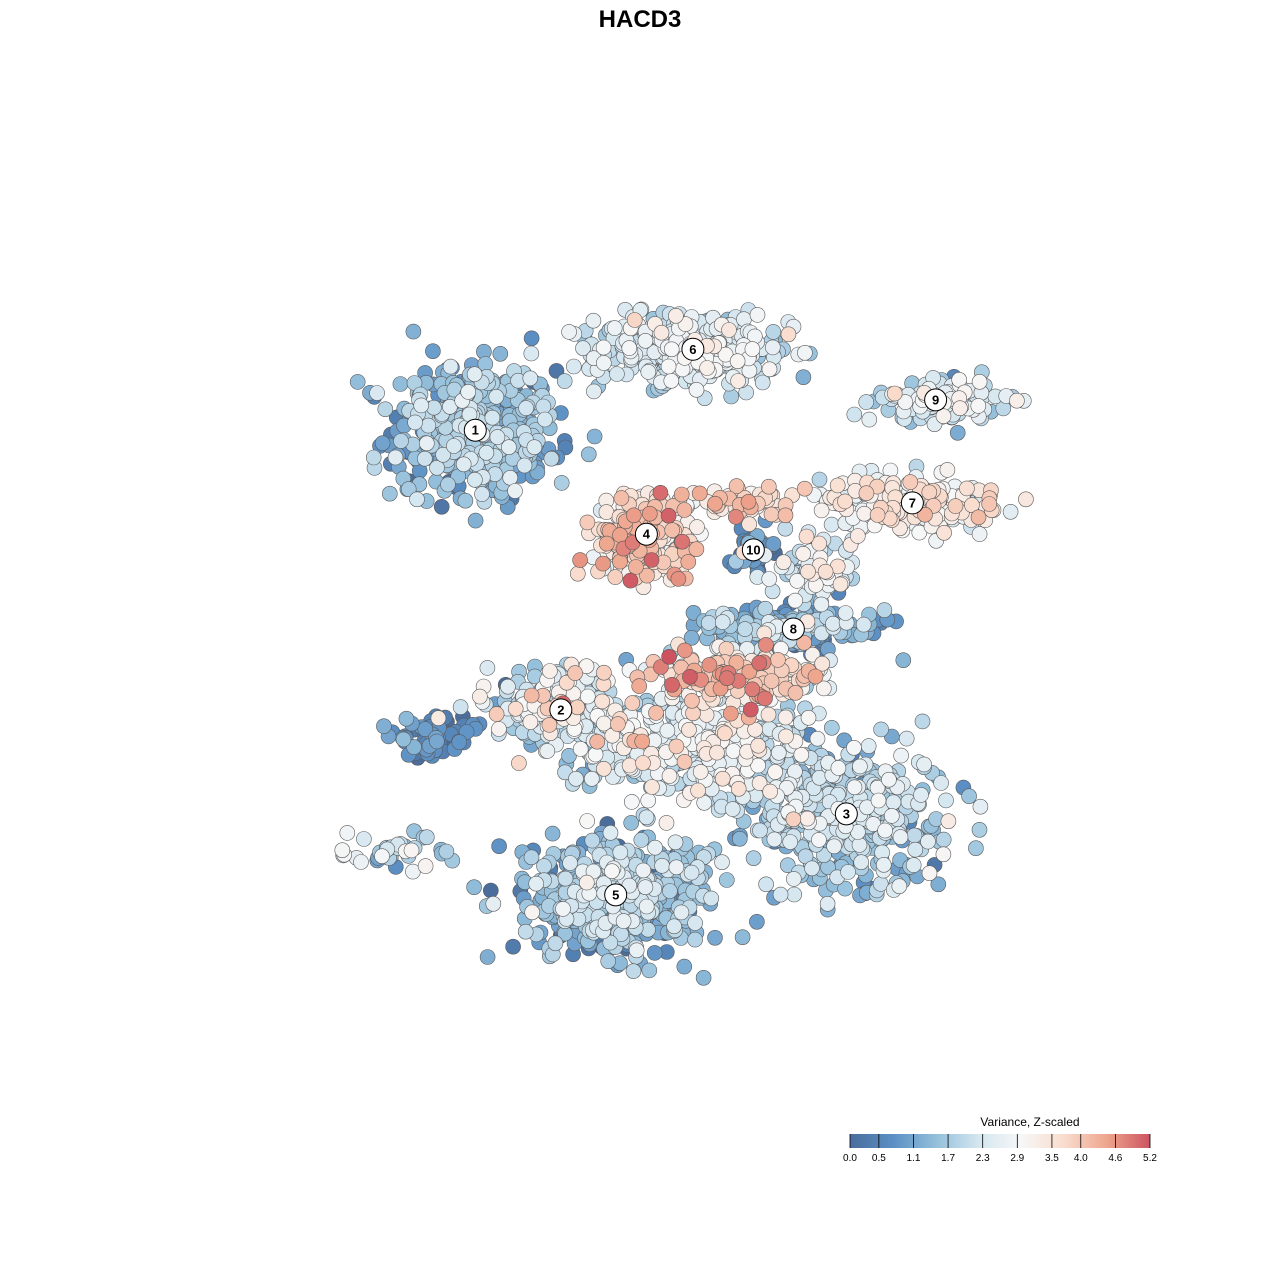 The height and width of the screenshot is (1280, 1280). What do you see at coordinates (879, 1158) in the screenshot?
I see `legend-tick-label: 0.5` at bounding box center [879, 1158].